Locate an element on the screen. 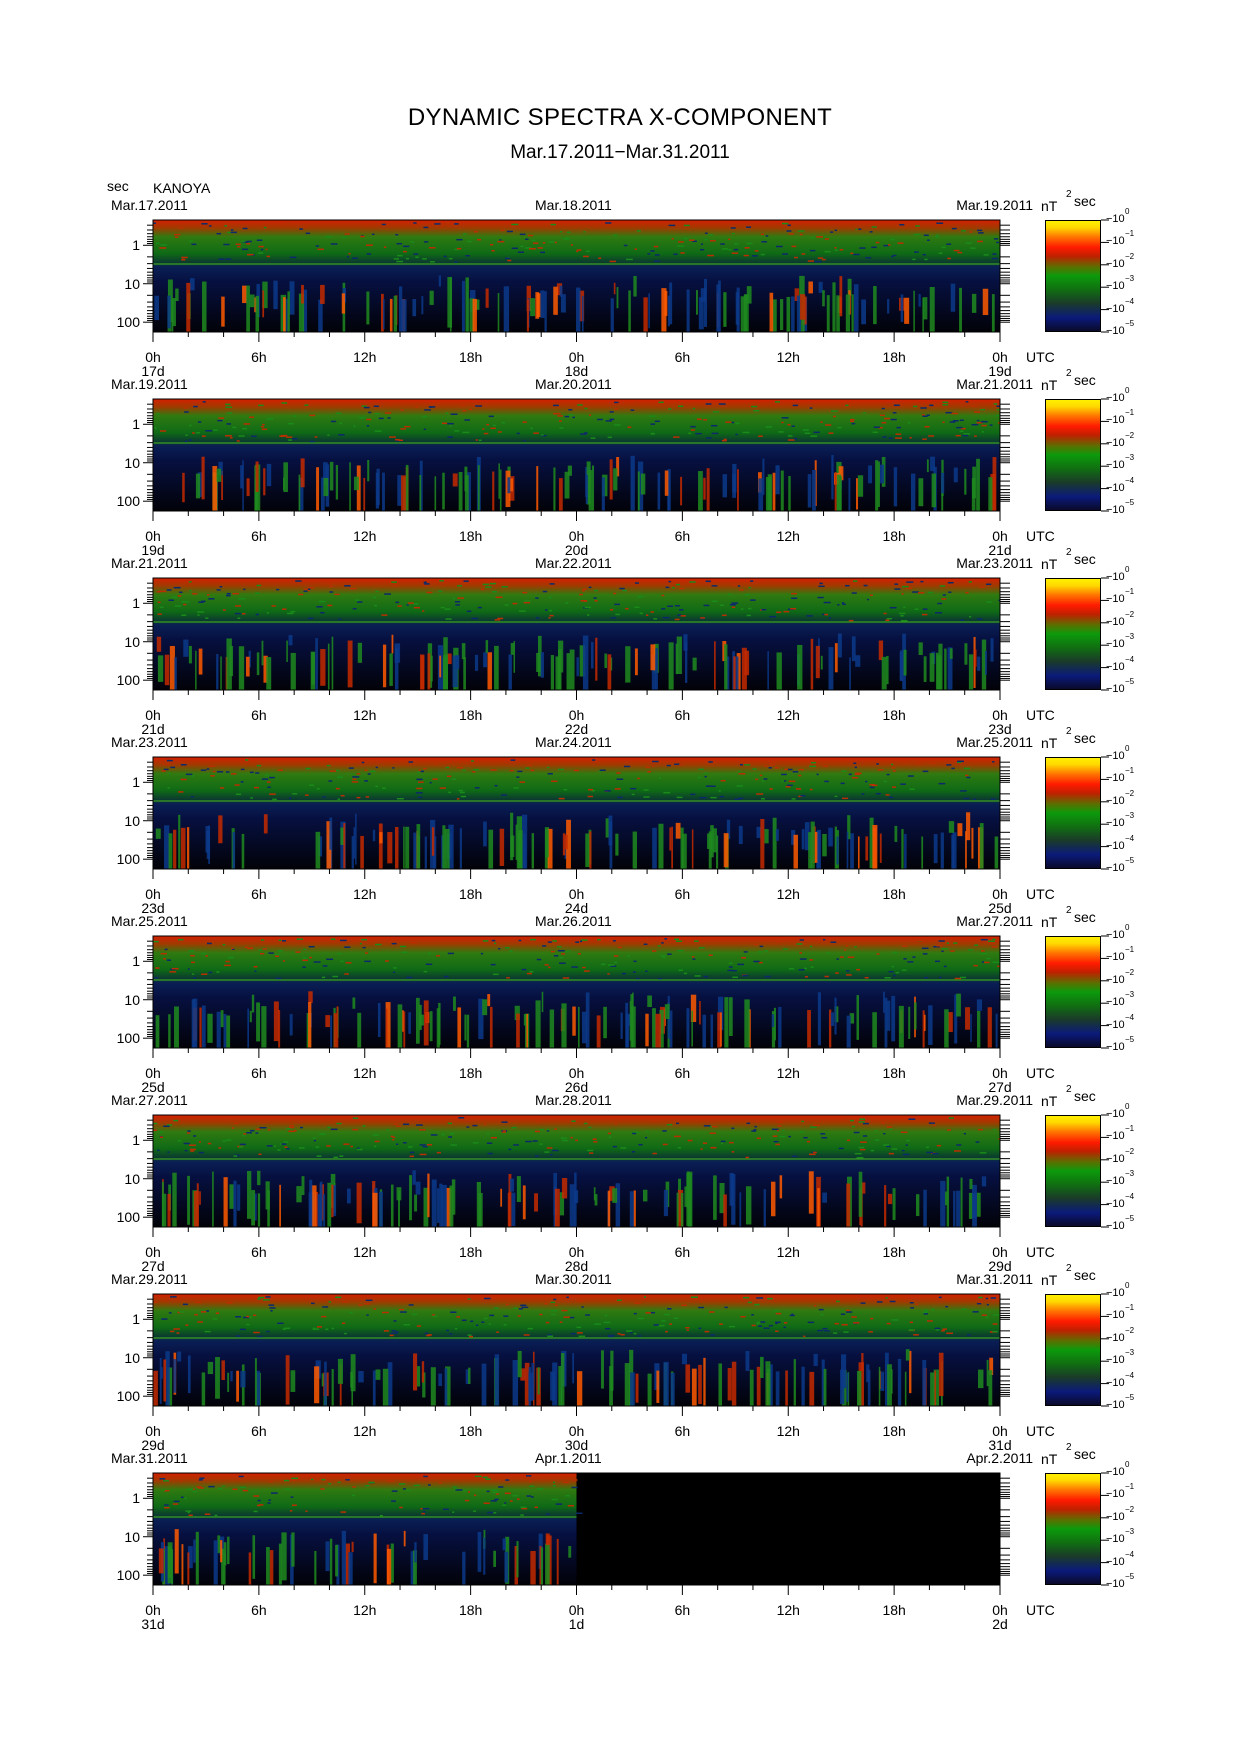  colorbar-tick-exponent: −3 is located at coordinates (1130, 1174).